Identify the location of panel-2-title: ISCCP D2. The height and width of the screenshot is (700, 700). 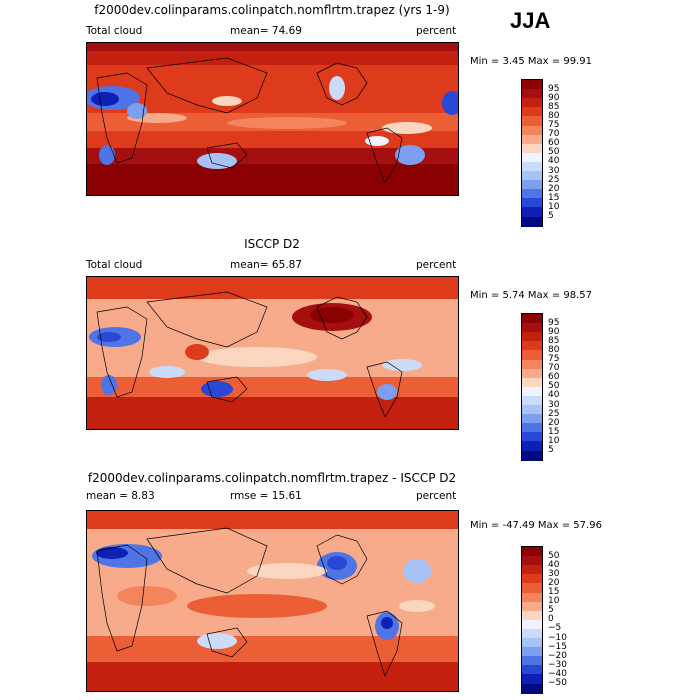
(272, 244).